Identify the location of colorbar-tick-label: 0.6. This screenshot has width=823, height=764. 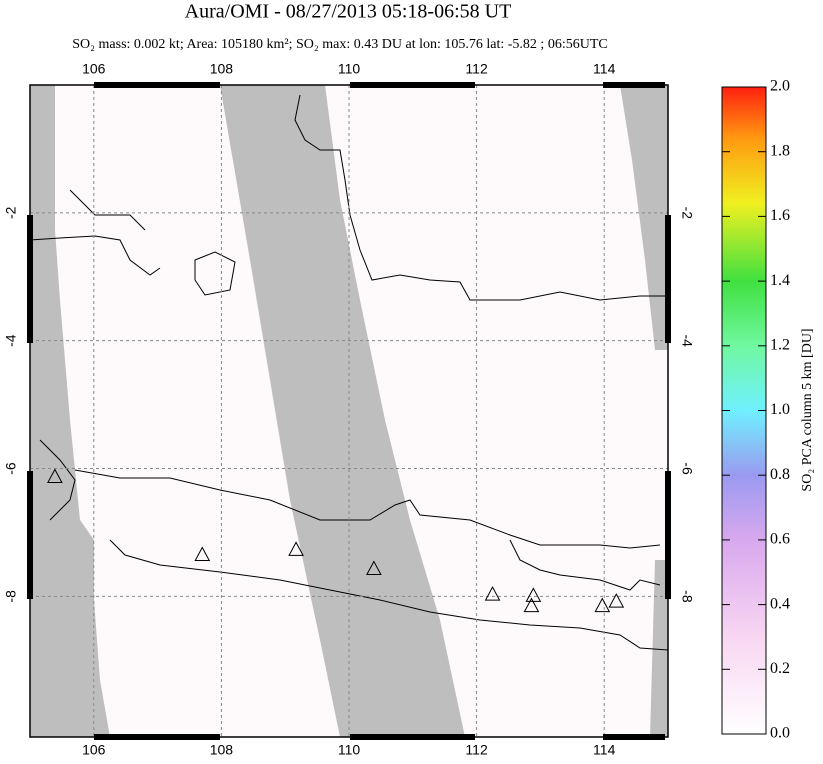
(780, 539).